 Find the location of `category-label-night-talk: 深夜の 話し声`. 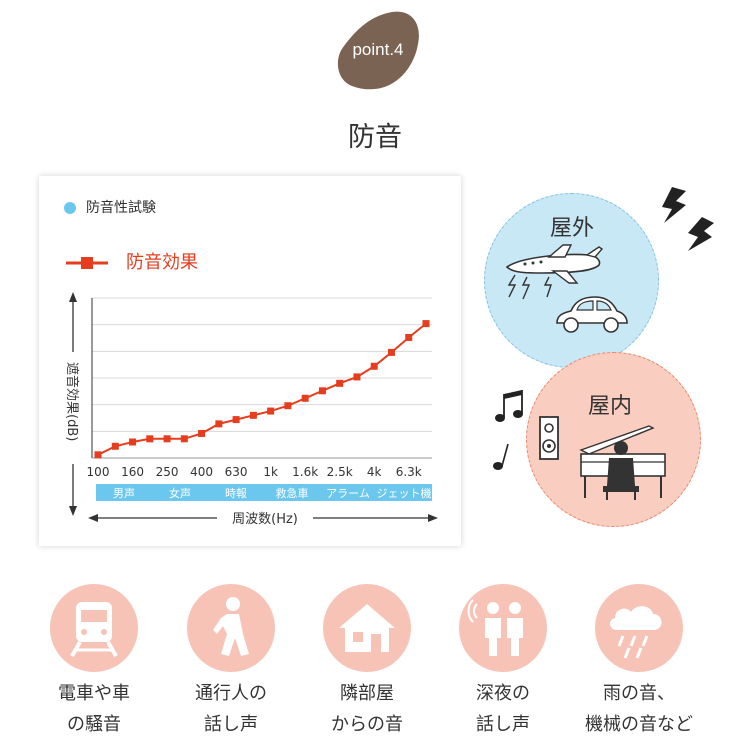

category-label-night-talk: 深夜の 話し声 is located at coordinates (503, 709).